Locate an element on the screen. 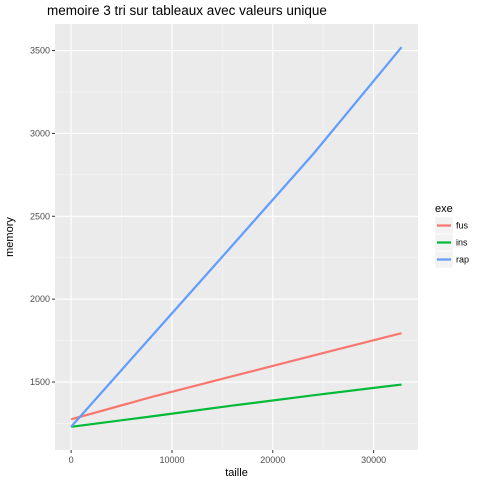 The height and width of the screenshot is (480, 480). series-line-fus is located at coordinates (236, 376).